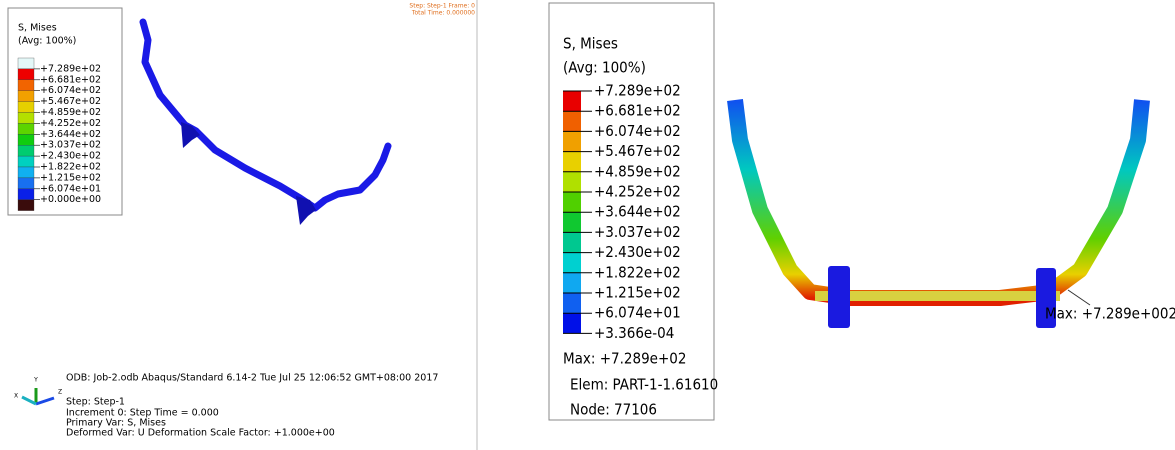 The height and width of the screenshot is (450, 1175). I want to click on status-text: Total Time: 0.000000, so click(443, 13).